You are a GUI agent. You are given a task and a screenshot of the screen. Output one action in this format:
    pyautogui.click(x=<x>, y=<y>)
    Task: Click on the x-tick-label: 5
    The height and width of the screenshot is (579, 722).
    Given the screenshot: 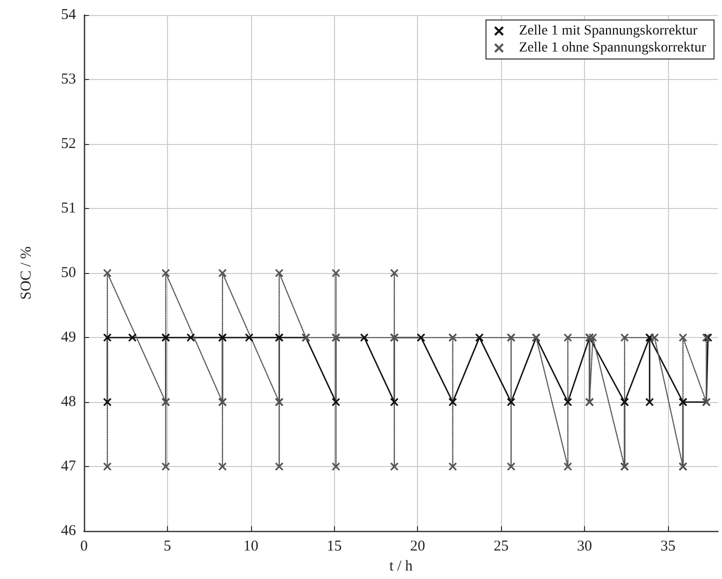 What is the action you would take?
    pyautogui.click(x=168, y=546)
    